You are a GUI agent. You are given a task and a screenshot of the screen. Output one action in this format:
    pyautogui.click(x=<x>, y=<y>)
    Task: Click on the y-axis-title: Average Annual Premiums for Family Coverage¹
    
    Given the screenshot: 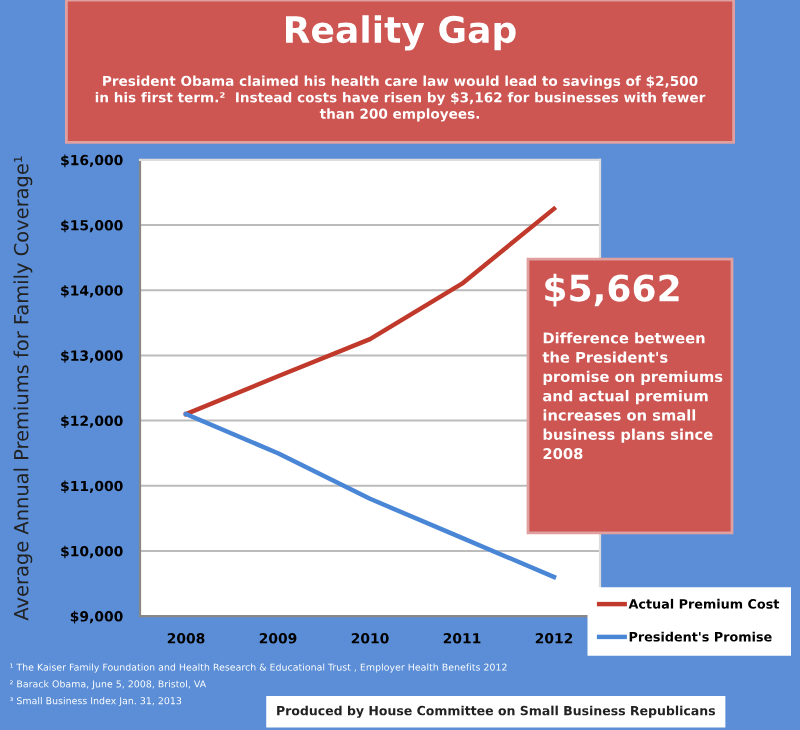 What is the action you would take?
    pyautogui.click(x=23, y=388)
    